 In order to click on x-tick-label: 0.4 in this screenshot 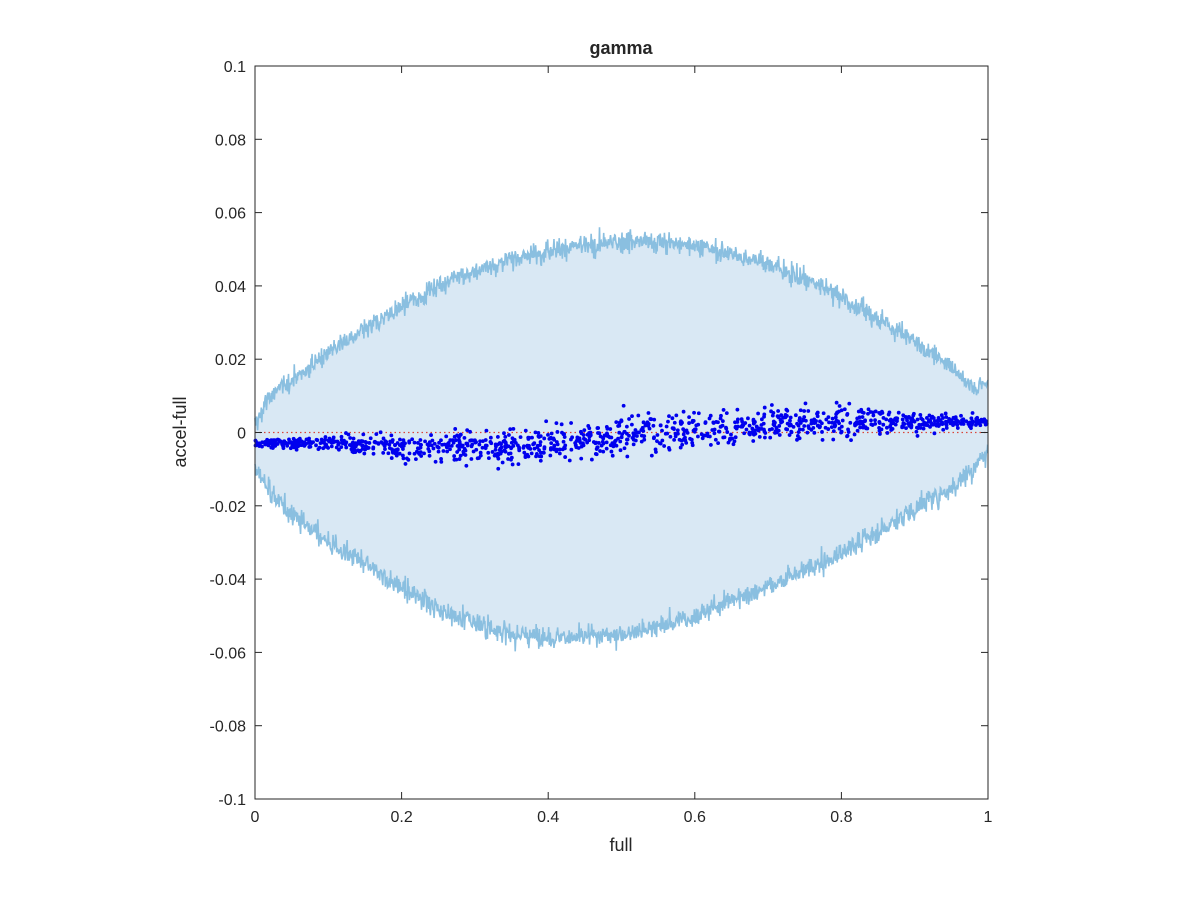, I will do `click(548, 817)`.